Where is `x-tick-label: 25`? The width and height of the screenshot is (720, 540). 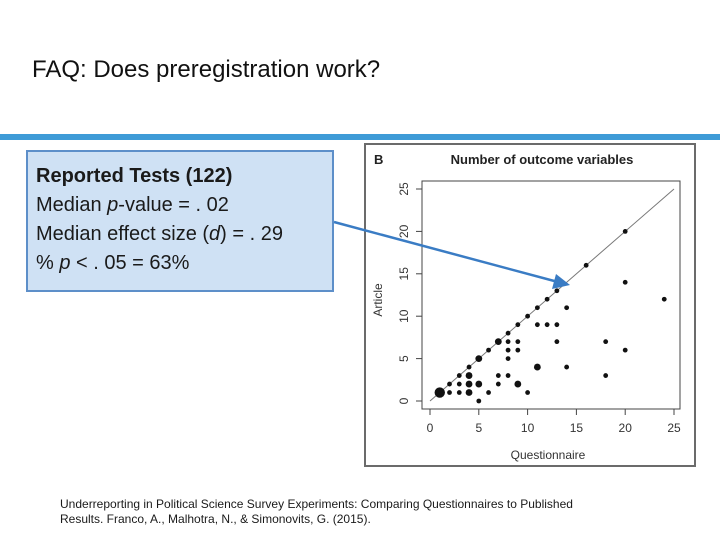 x-tick-label: 25 is located at coordinates (674, 428).